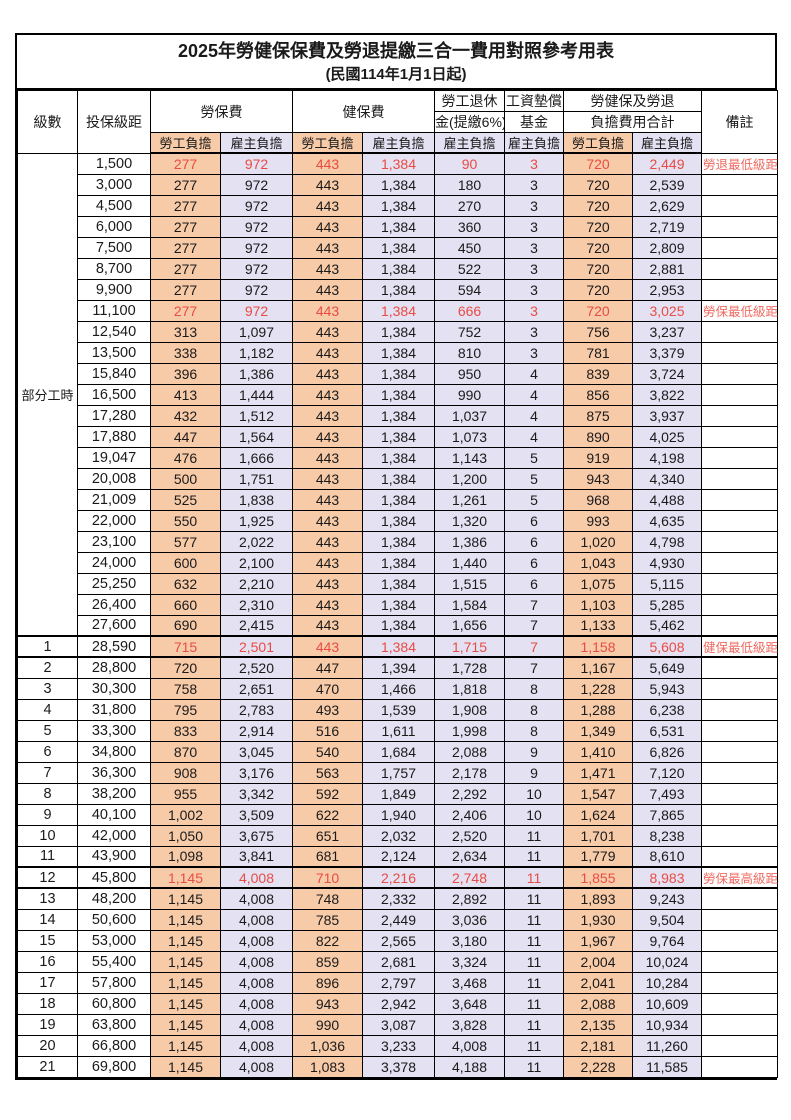 This screenshot has height=1120, width=791. I want to click on value-cell: 1,930, so click(598, 919).